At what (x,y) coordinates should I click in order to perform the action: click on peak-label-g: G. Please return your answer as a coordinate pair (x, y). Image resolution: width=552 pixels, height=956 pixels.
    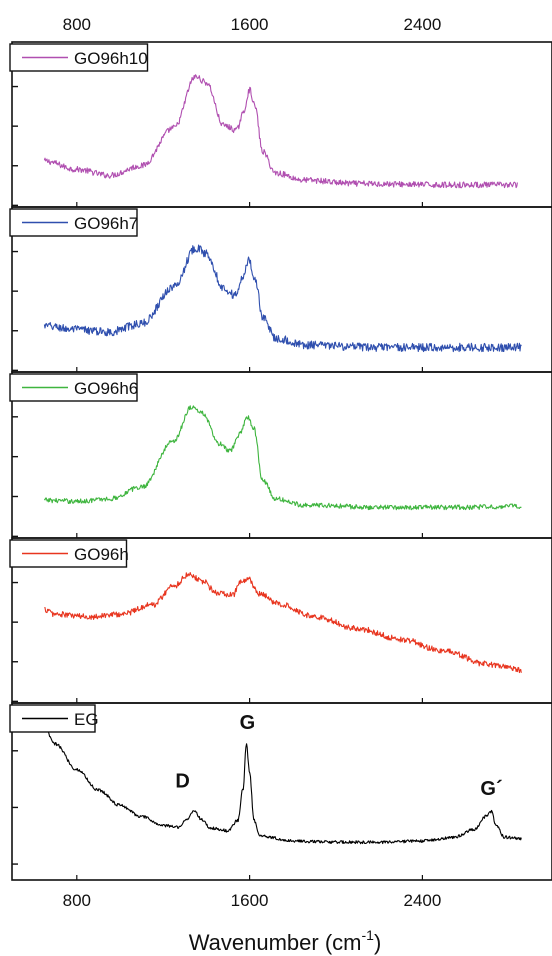
    Looking at the image, I should click on (248, 723).